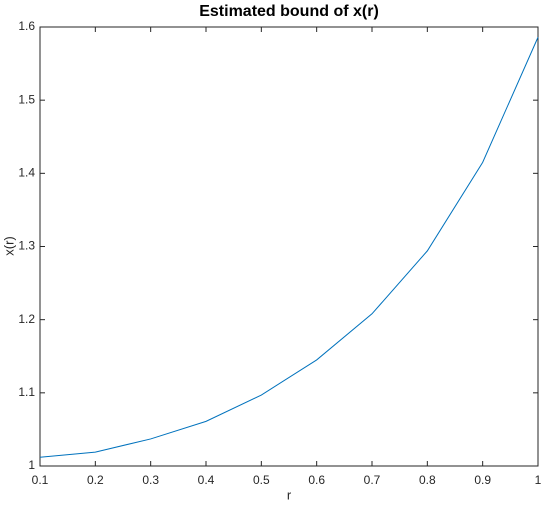  Describe the element at coordinates (26, 392) in the screenshot. I see `y-tick-label: 1.1` at that location.